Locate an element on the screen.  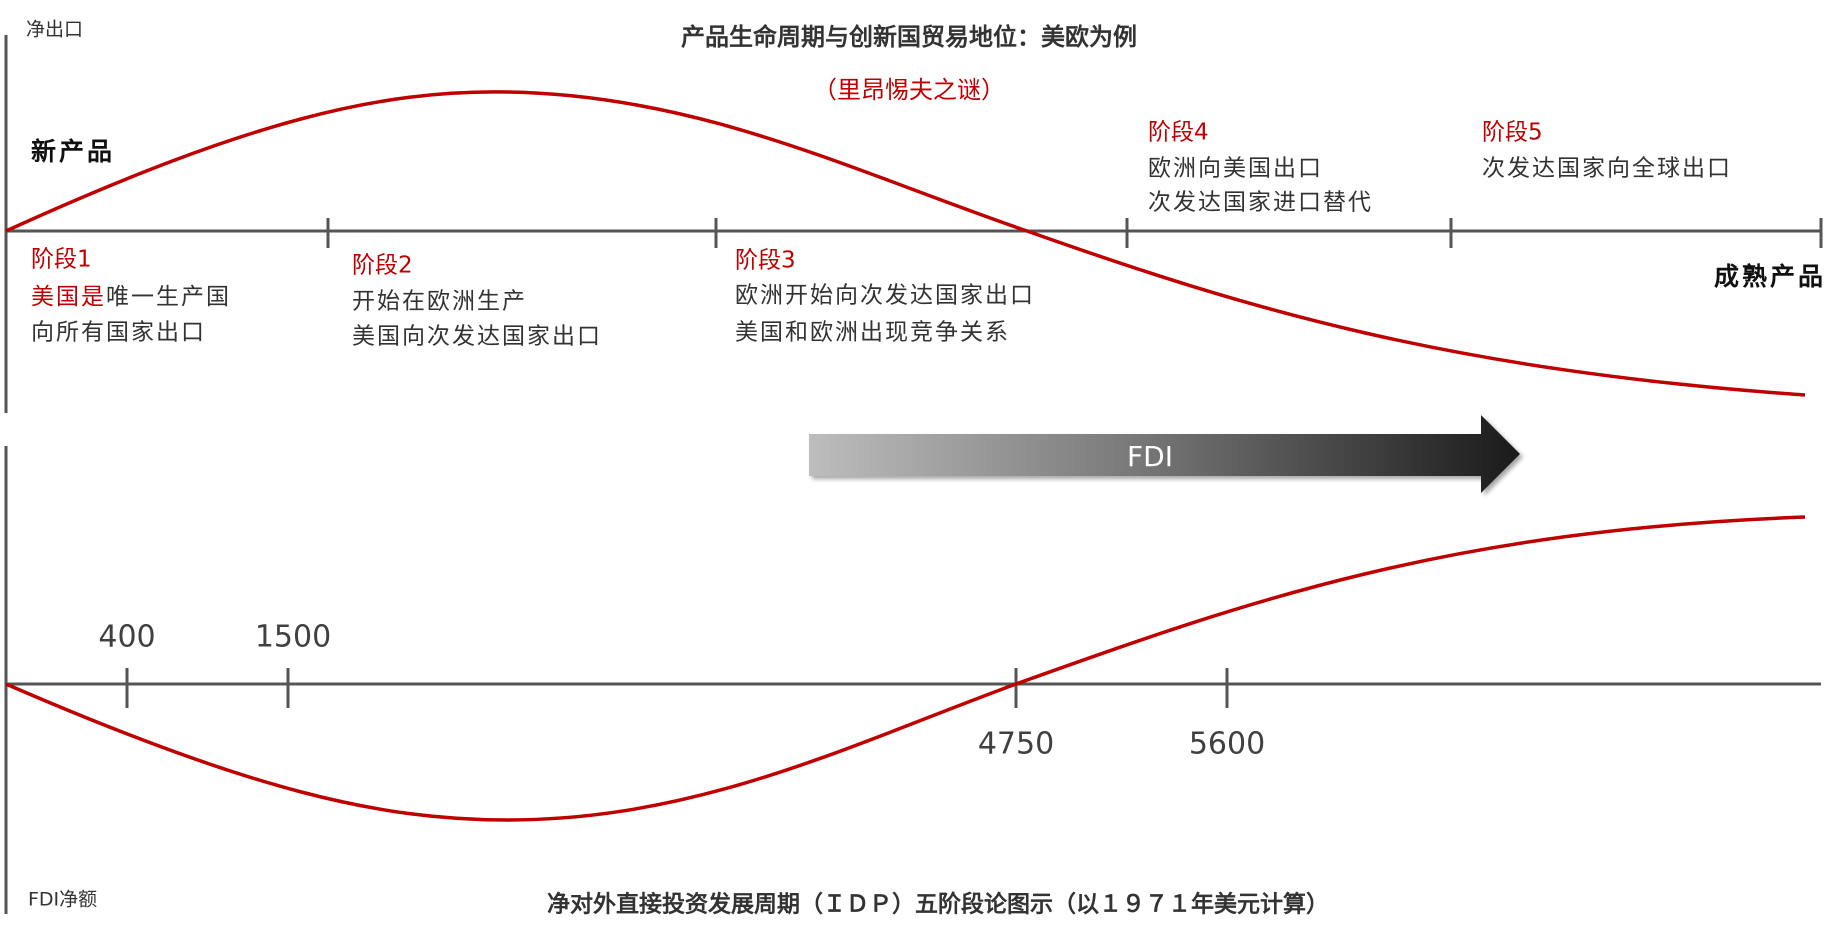
stage-1: 阶段1 美国是唯一生产国 向所有国家出口 is located at coordinates (131, 296).